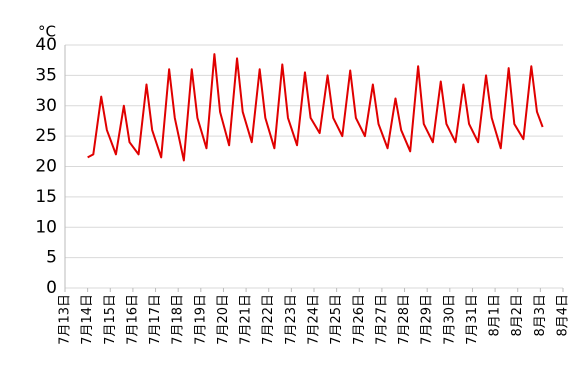 The image size is (571, 367). I want to click on y-tick-label: 30, so click(46, 106).